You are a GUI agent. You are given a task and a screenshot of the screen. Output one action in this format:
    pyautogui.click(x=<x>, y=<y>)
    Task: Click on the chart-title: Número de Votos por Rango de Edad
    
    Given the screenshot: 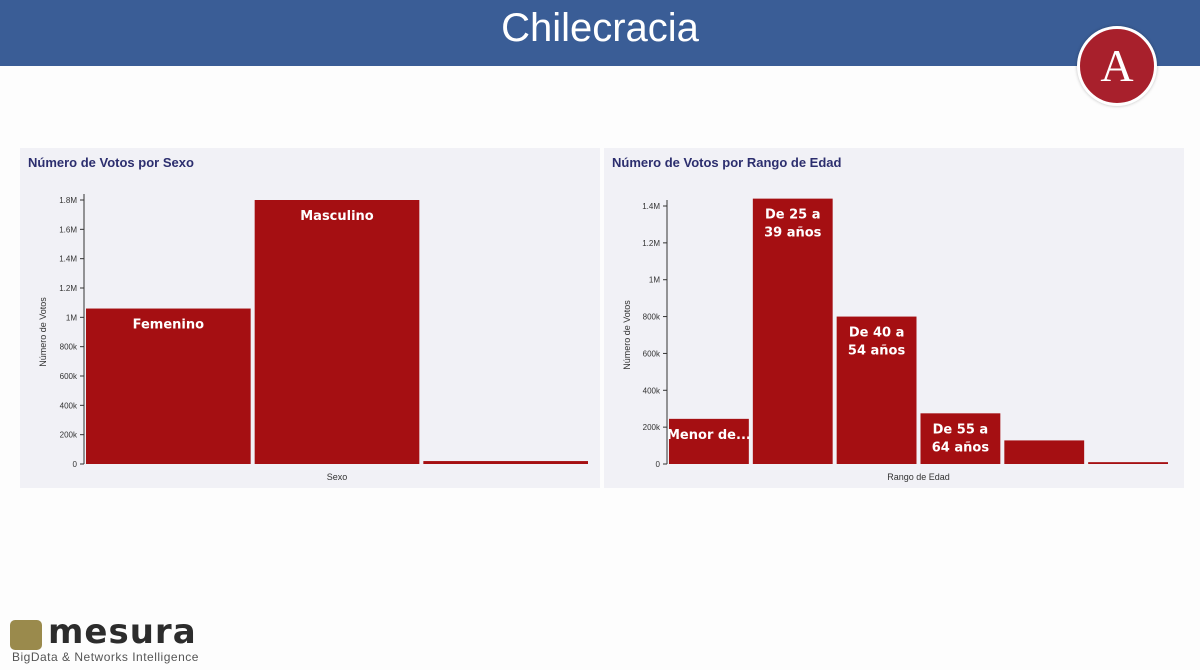 What is the action you would take?
    pyautogui.click(x=727, y=162)
    